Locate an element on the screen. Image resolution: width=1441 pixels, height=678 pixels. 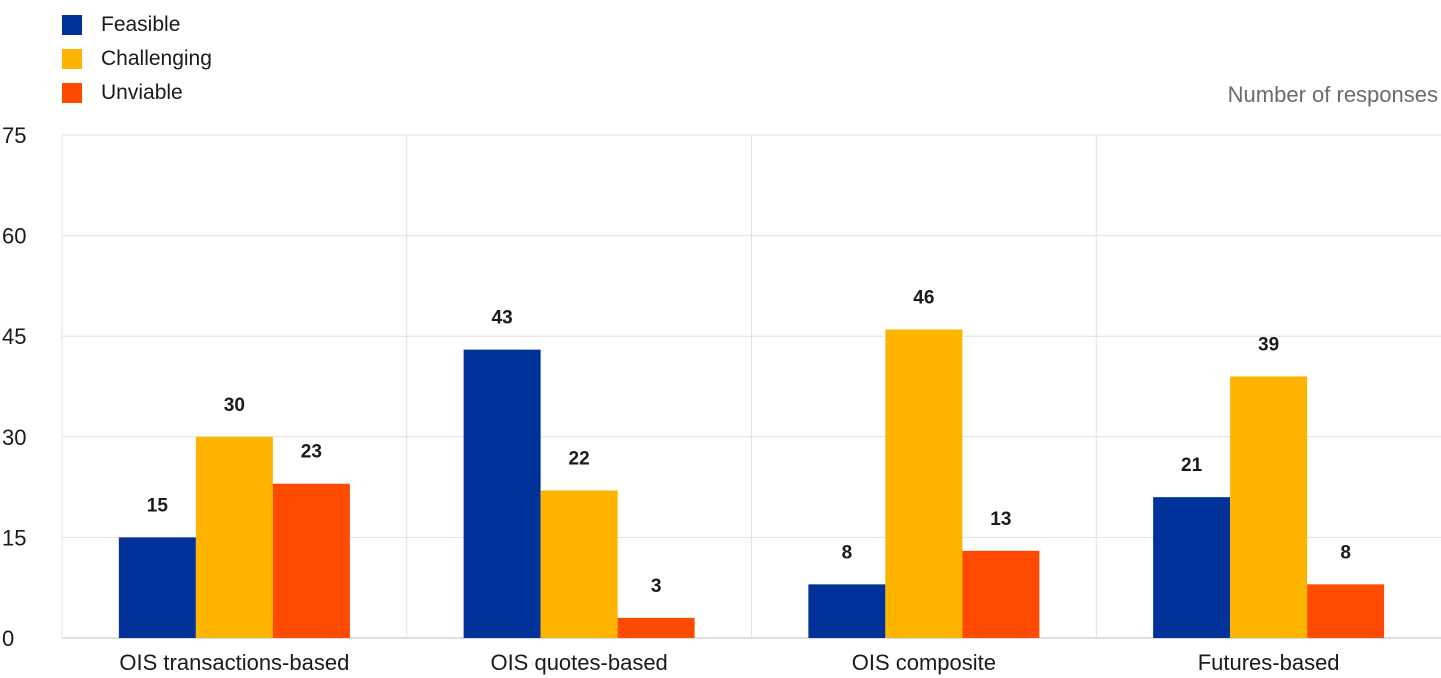
legend-item-challenging: Challenging is located at coordinates (137, 59).